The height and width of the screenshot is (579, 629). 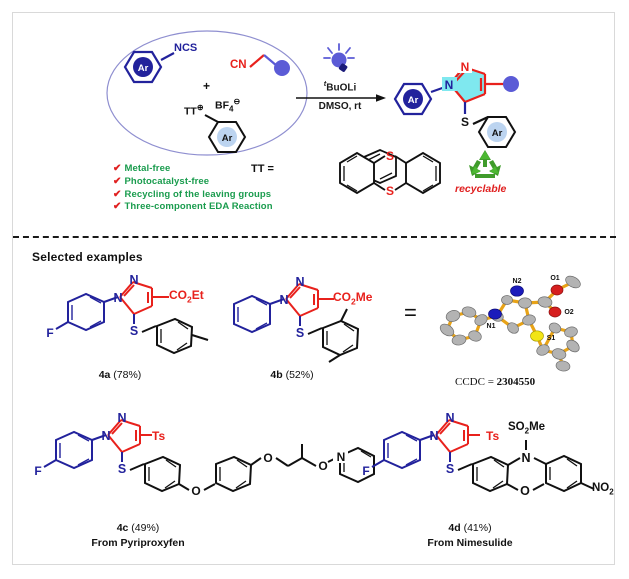 What do you see at coordinates (322, 466) in the screenshot?
I see `ether-oxygen-3-4c: O` at bounding box center [322, 466].